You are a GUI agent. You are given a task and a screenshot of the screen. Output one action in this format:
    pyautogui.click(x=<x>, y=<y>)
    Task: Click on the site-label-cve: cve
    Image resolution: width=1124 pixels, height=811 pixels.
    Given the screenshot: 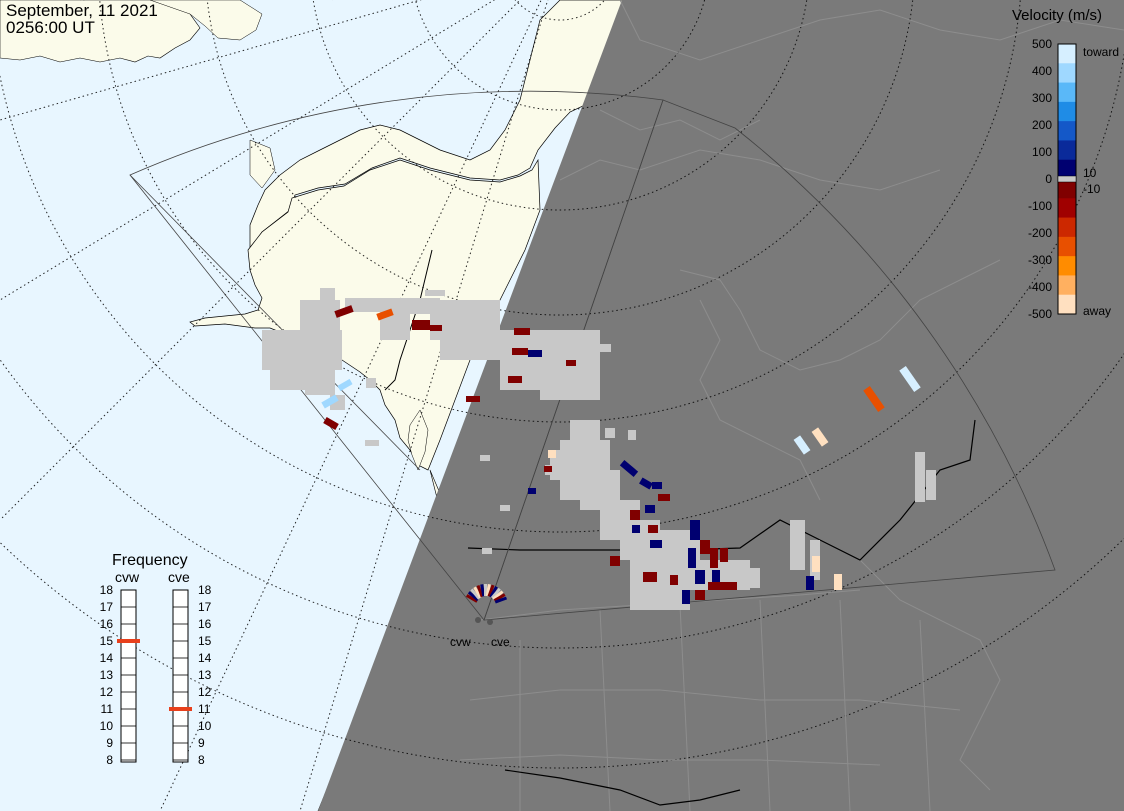 What is the action you would take?
    pyautogui.click(x=500, y=642)
    